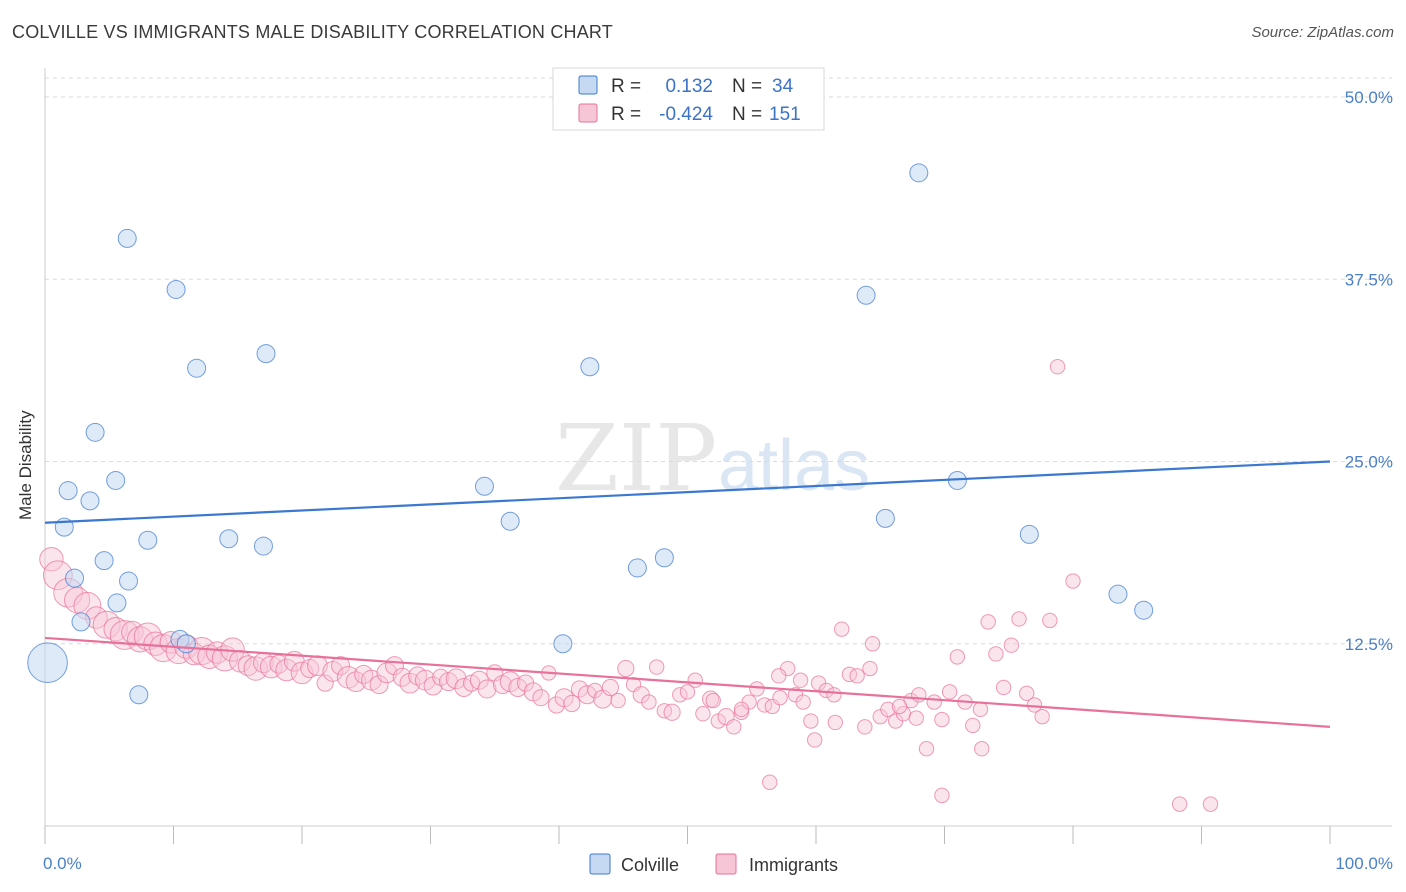 This screenshot has height=892, width=1406. What do you see at coordinates (686, 114) in the screenshot?
I see `legend-r-value-2: -0.424` at bounding box center [686, 114].